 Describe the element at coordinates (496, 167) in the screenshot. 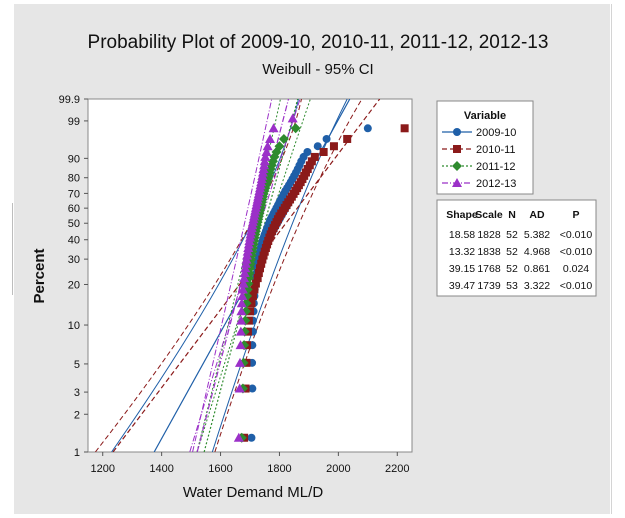

I see `legend-entry: 2011-12` at that location.